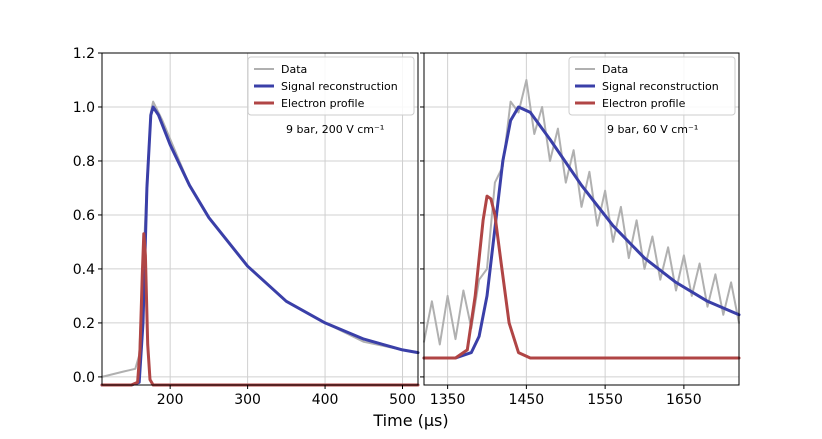 This screenshot has width=822, height=439. I want to click on y-axis: 0.0 0.2 0.4 0.6 0.8 1.0 1.2, so click(84, 216).